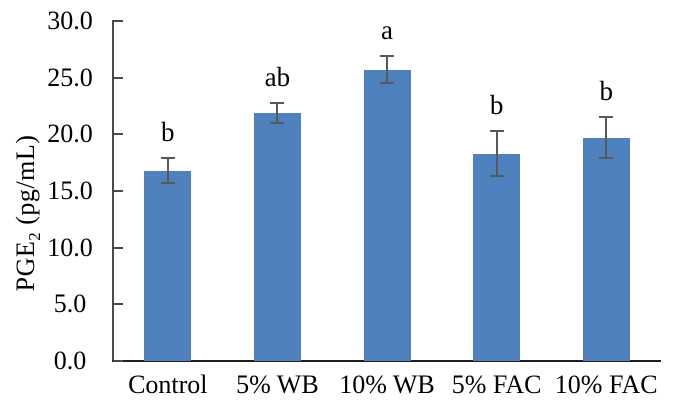  Describe the element at coordinates (168, 384) in the screenshot. I see `x-category-label: Control` at that location.